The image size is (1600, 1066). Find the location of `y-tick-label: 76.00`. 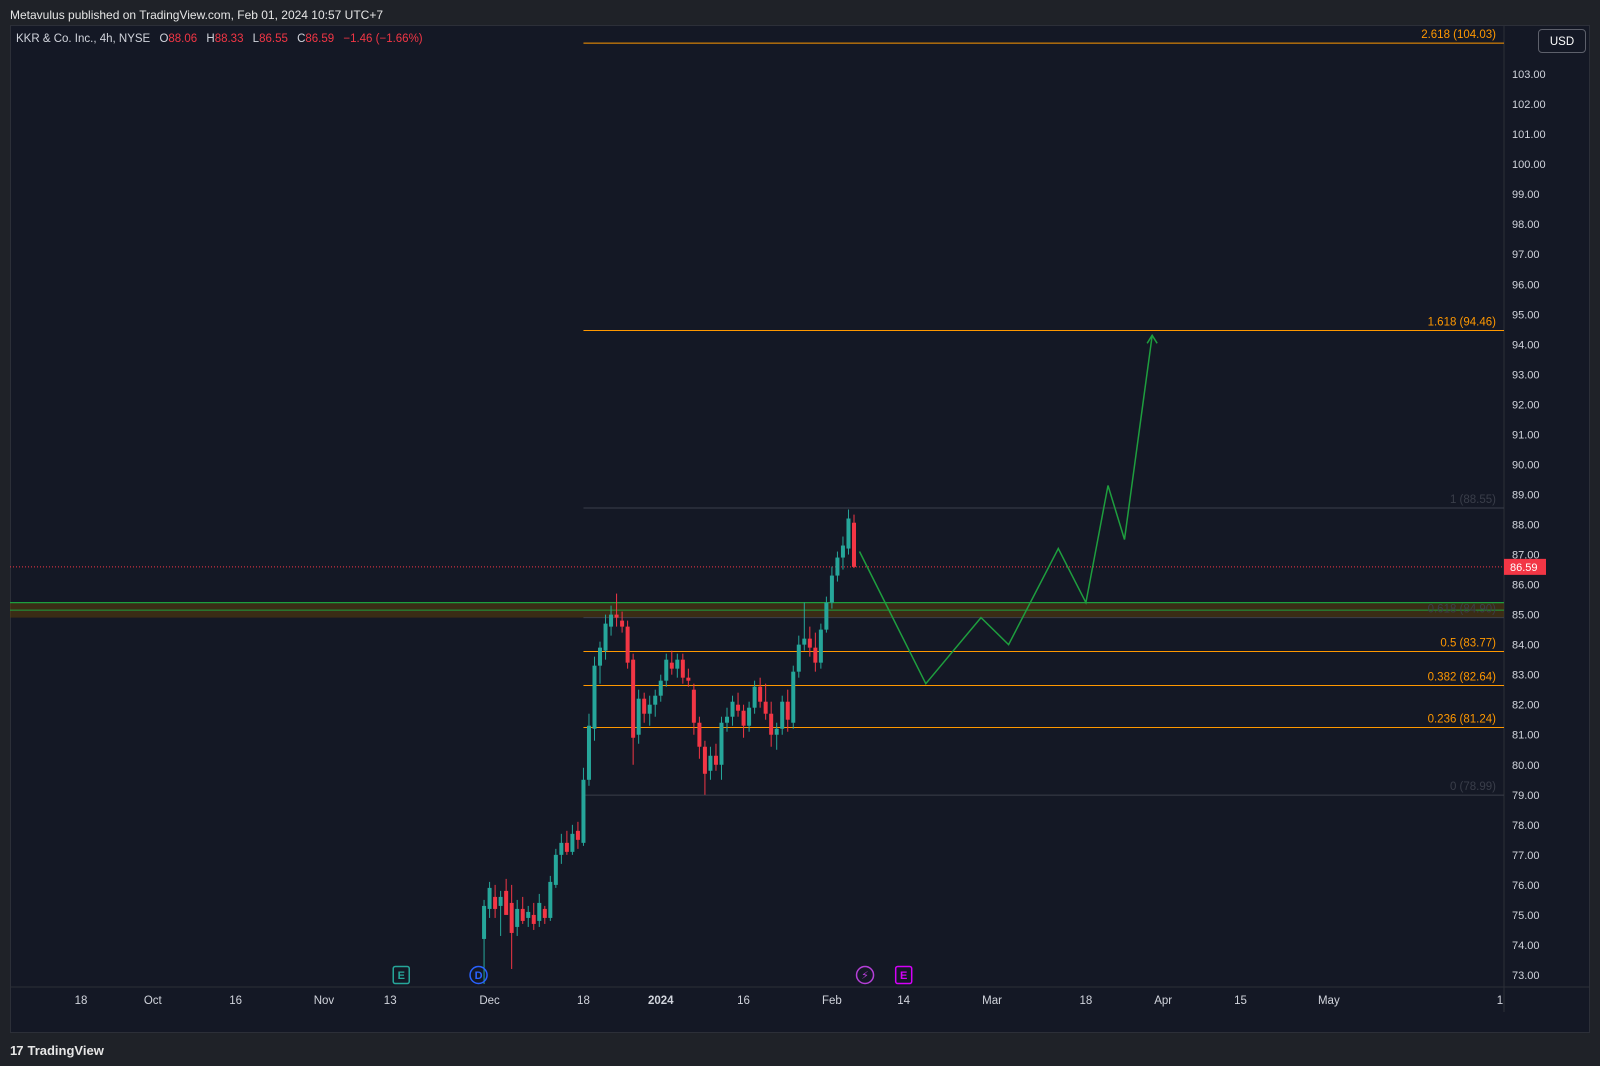

y-tick-label: 76.00 is located at coordinates (1526, 886).